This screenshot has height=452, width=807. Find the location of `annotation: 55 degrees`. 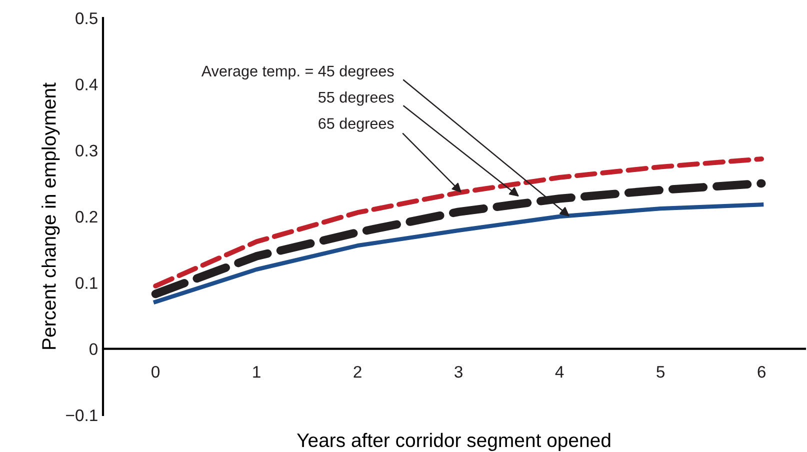

annotation: 55 degrees is located at coordinates (356, 98).